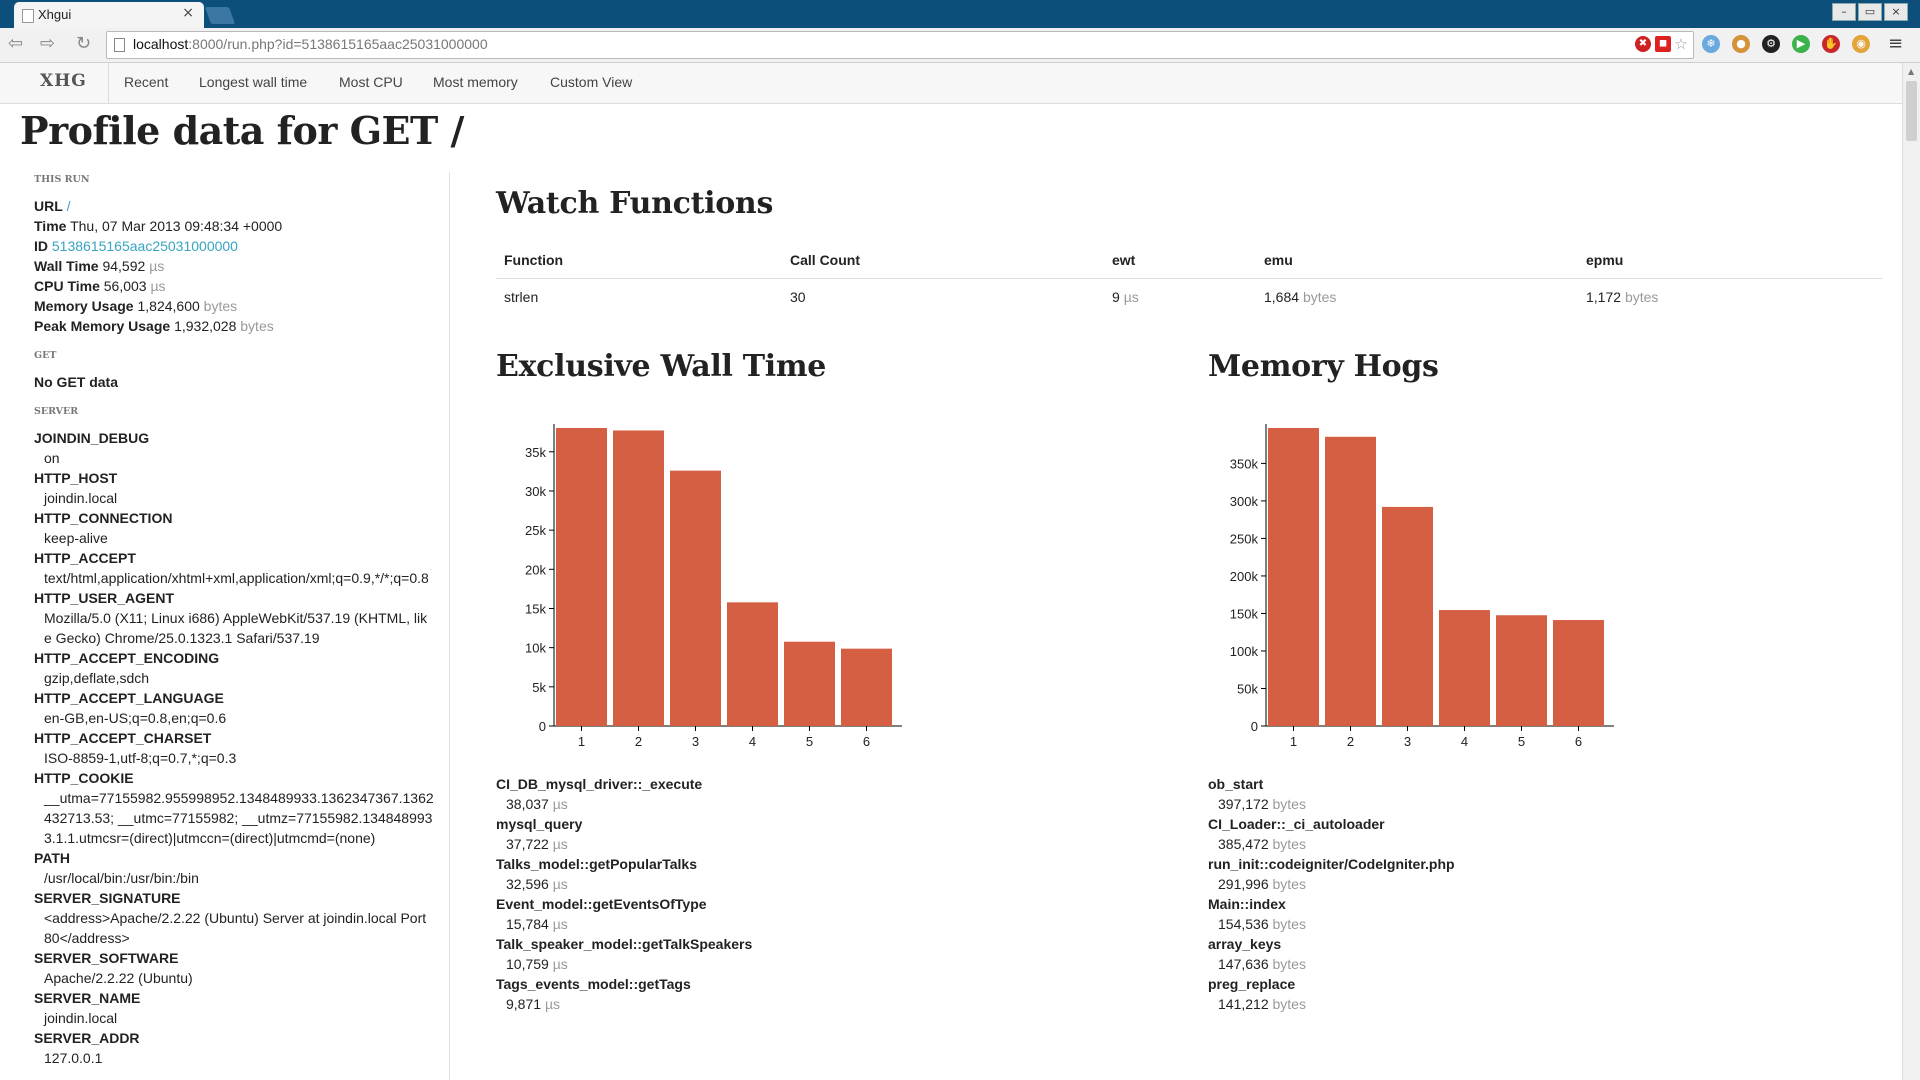 The image size is (1920, 1080). I want to click on new-tab-button, so click(220, 15).